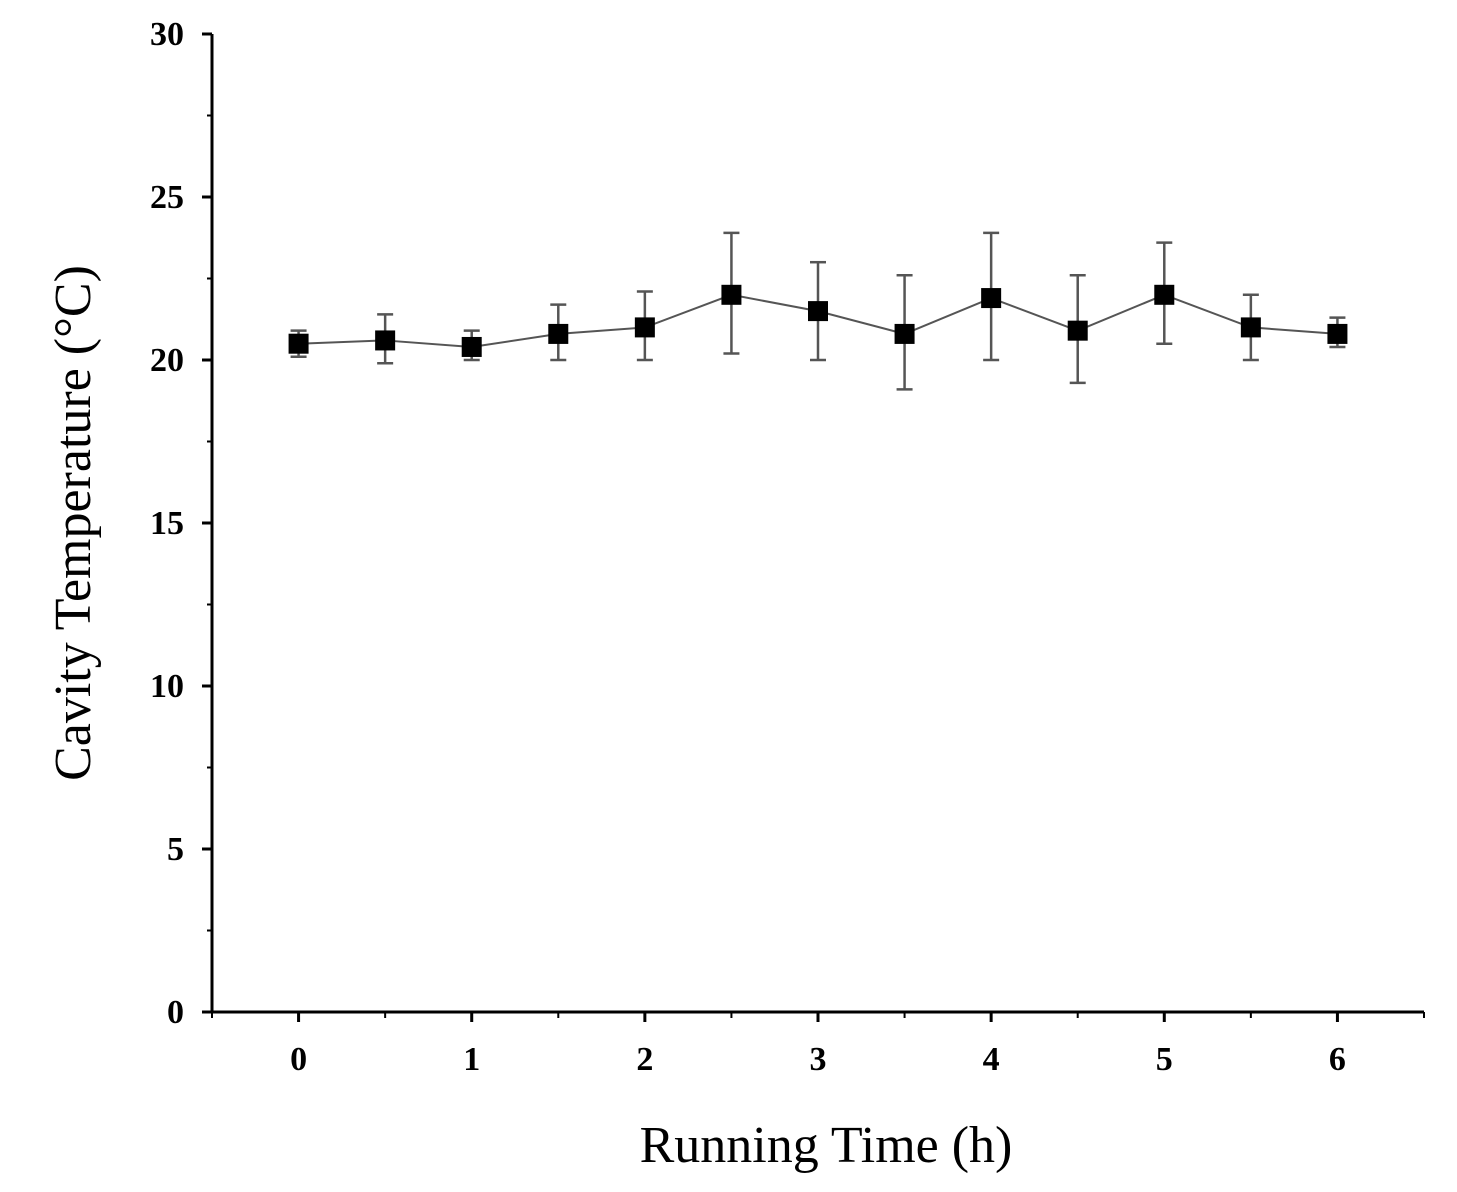 This screenshot has height=1192, width=1457. I want to click on y-tick-label: 5, so click(175, 849).